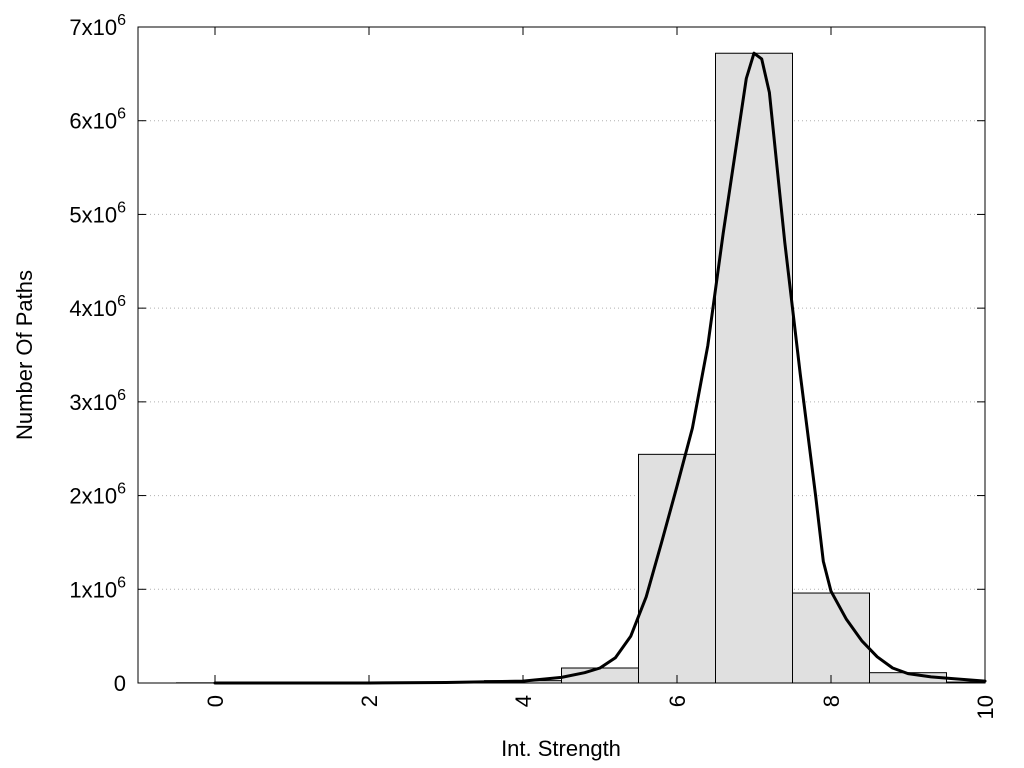  I want to click on x-tick-label: 10, so click(985, 707).